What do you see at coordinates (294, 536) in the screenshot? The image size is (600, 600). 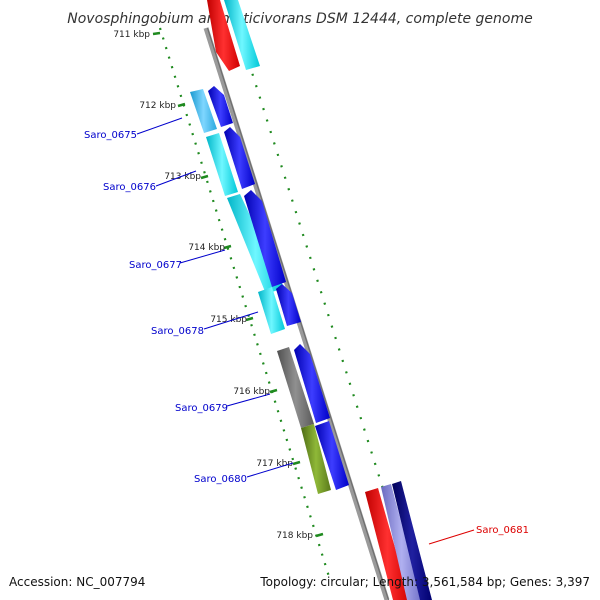 I see `scale-label-718: 718 kbp` at bounding box center [294, 536].